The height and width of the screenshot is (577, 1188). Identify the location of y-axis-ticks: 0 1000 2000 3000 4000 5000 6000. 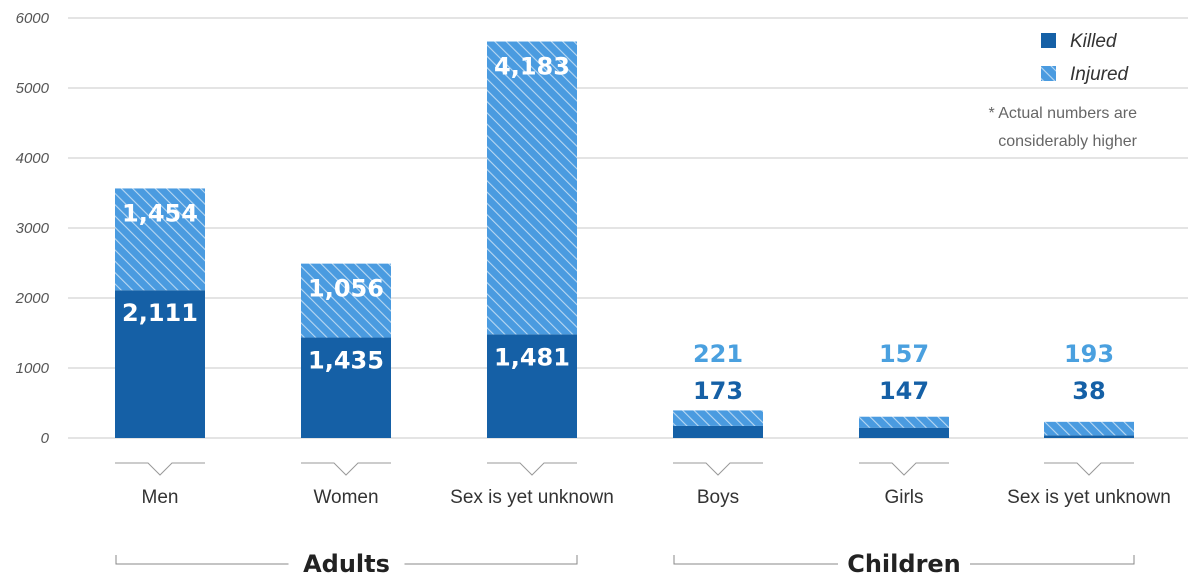
(32, 228).